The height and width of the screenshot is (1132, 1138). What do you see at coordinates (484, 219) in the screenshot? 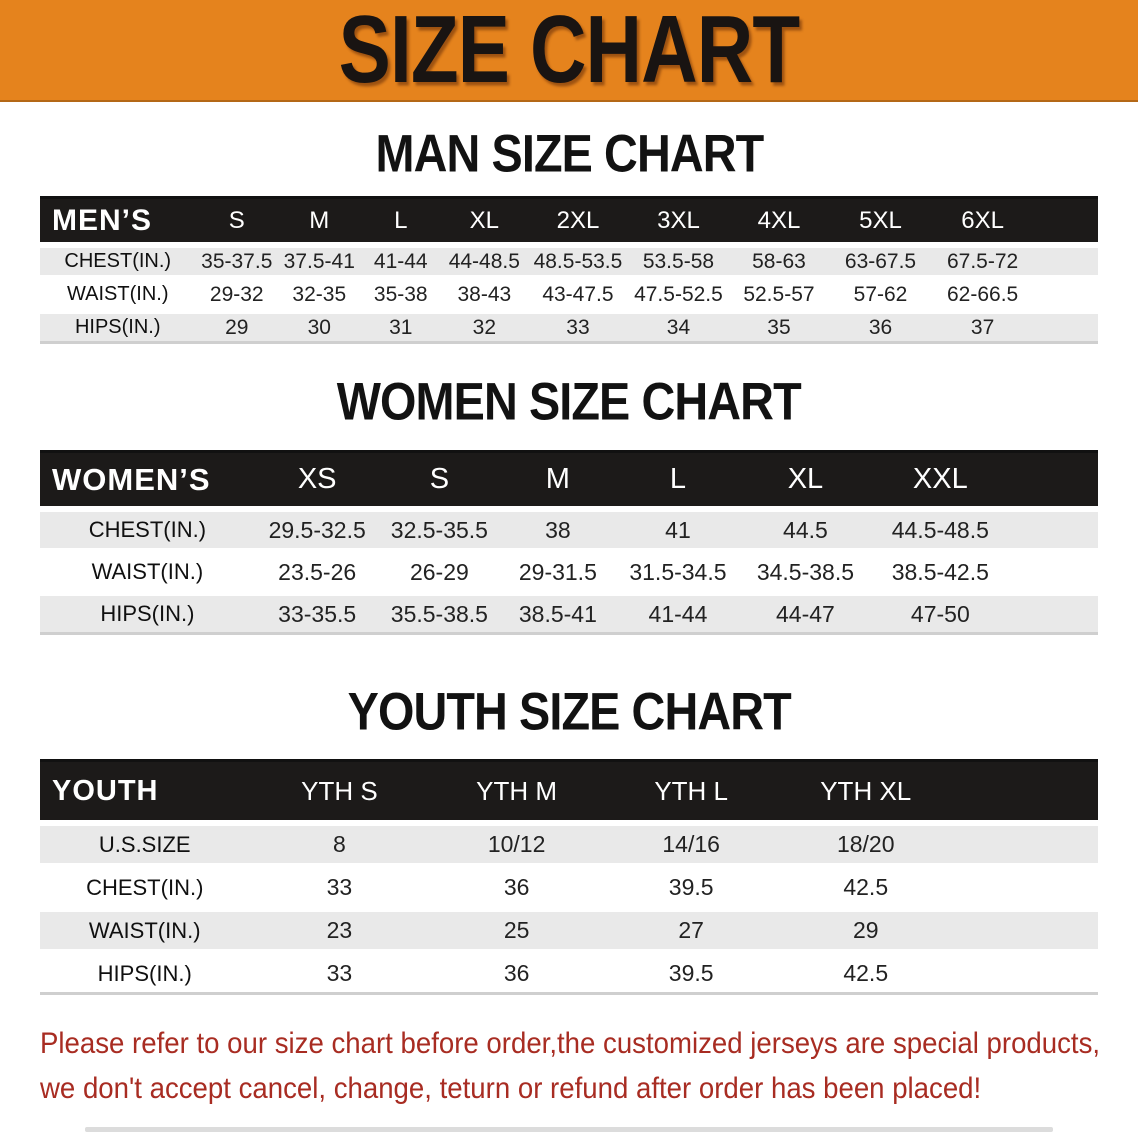
I see `size-column-header: XL` at bounding box center [484, 219].